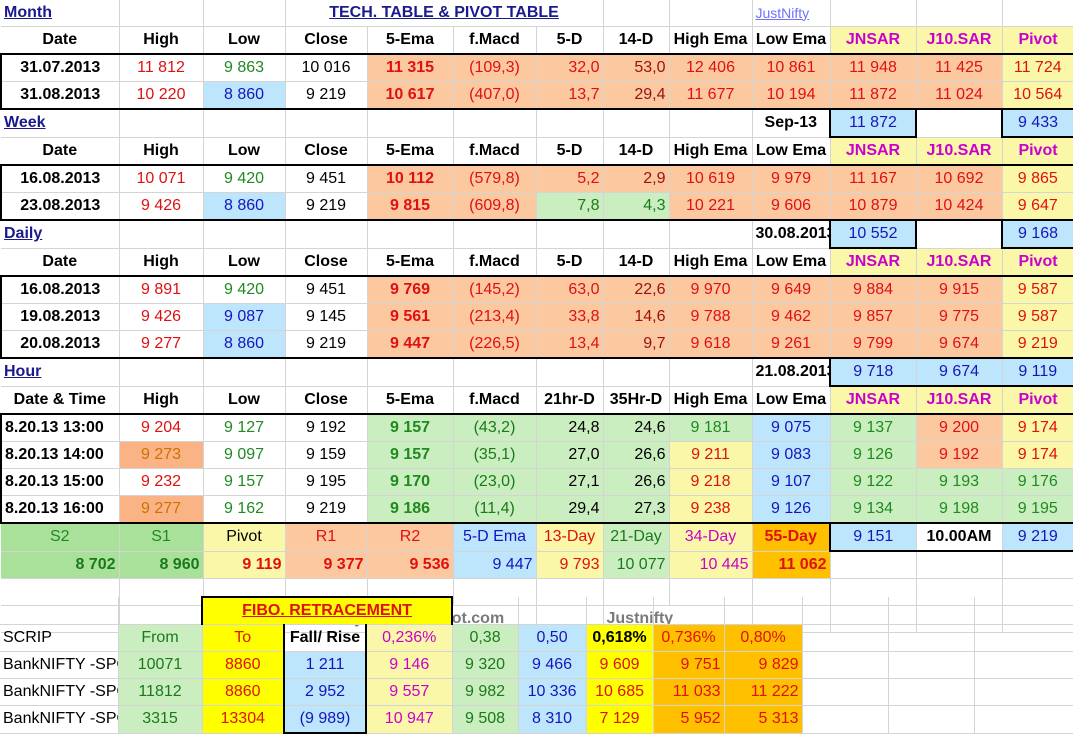  I want to click on col-header: J10.SAR, so click(959, 400).